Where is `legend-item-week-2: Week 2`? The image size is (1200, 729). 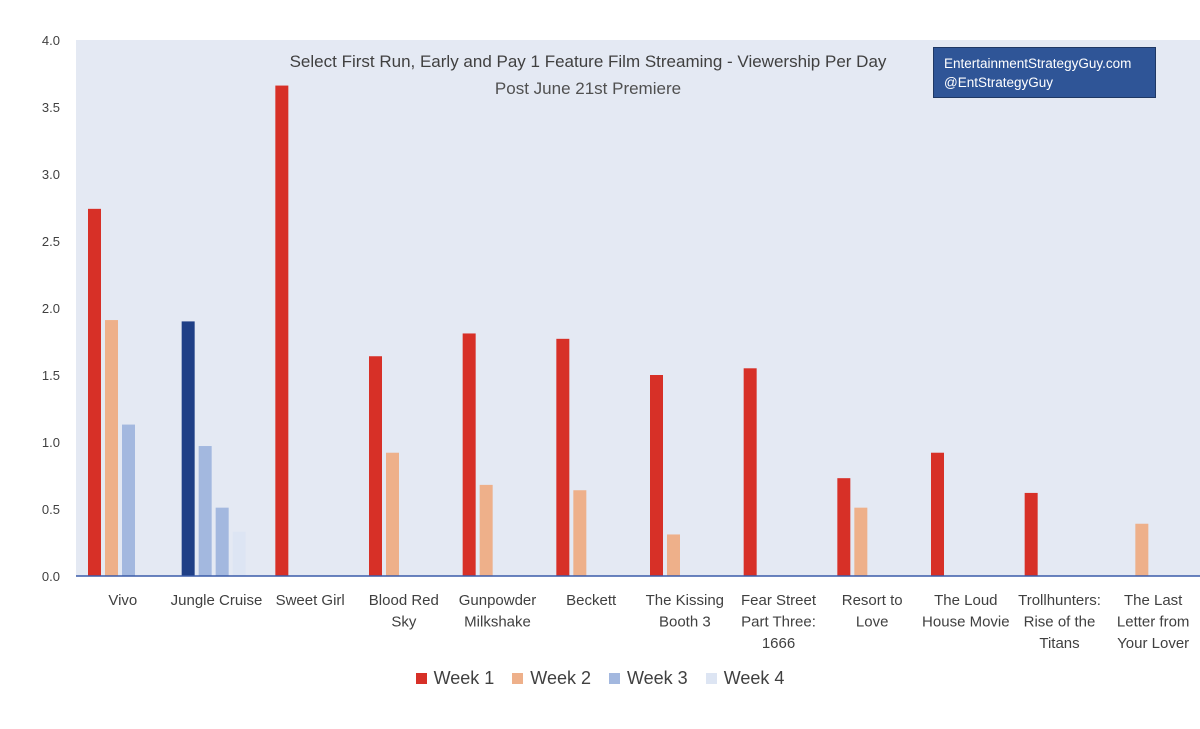 legend-item-week-2: Week 2 is located at coordinates (551, 678).